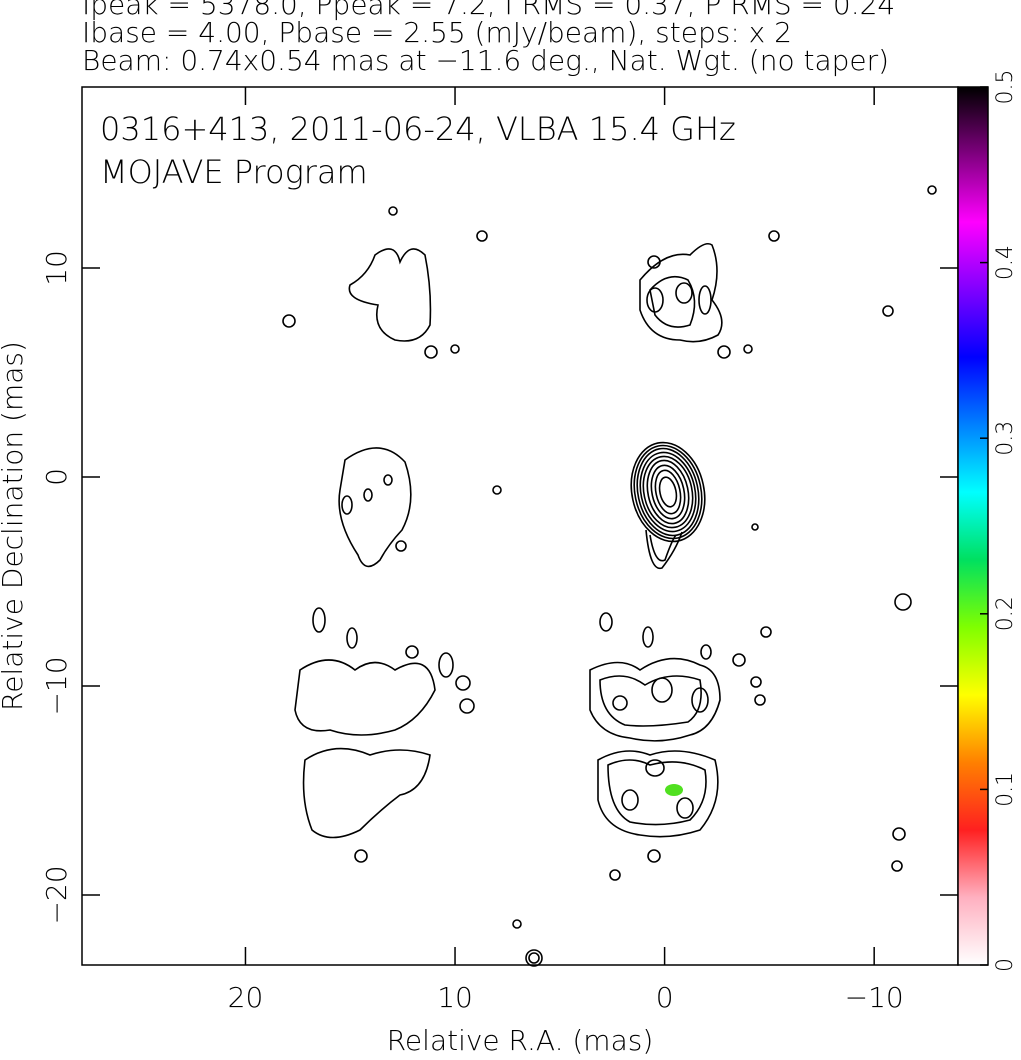 The height and width of the screenshot is (1060, 1021). Describe the element at coordinates (1005, 438) in the screenshot. I see `colorbar-tick-label: 0.3` at that location.